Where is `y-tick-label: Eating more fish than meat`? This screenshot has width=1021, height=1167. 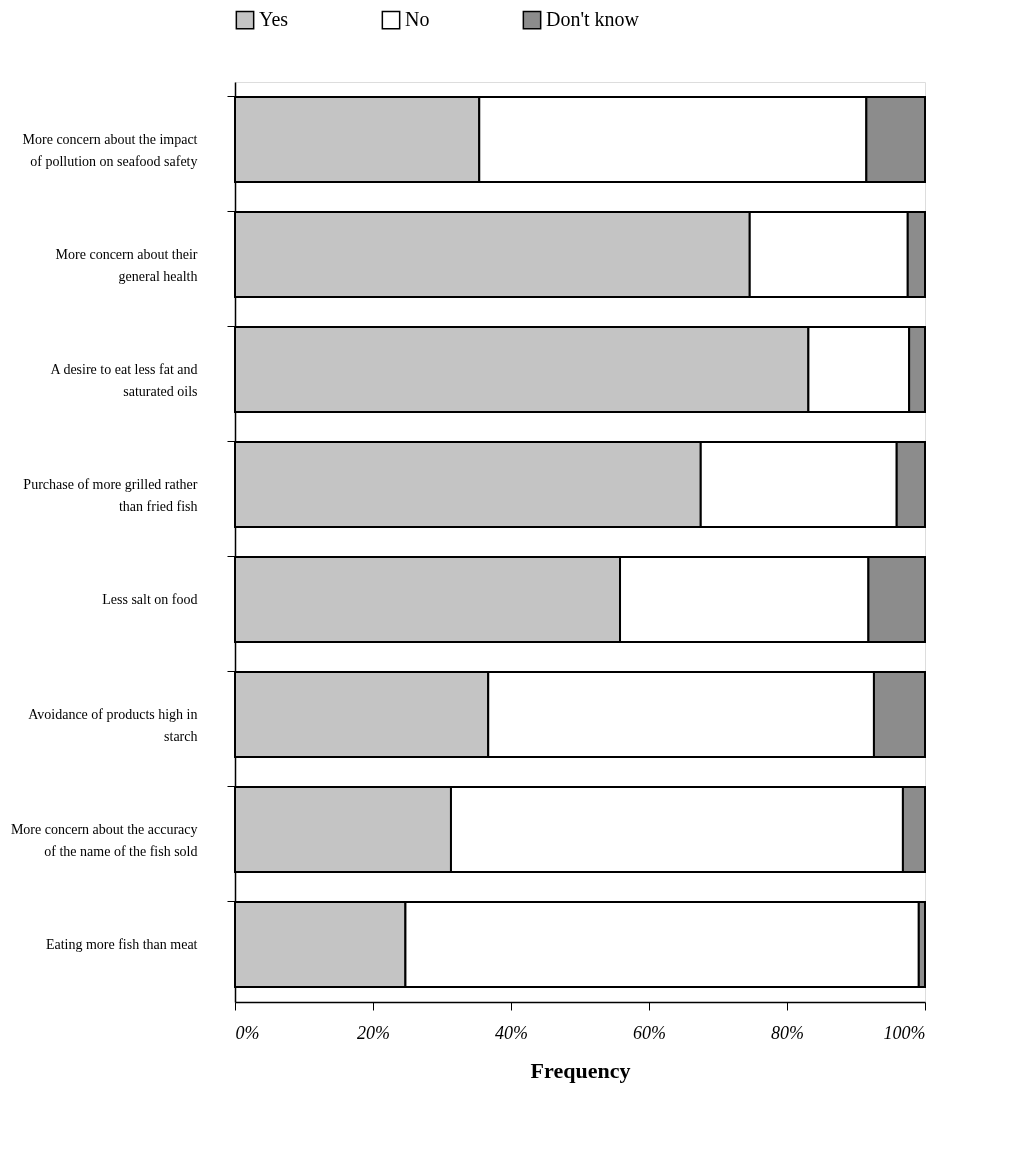
y-tick-label: Eating more fish than meat is located at coordinates (121, 944).